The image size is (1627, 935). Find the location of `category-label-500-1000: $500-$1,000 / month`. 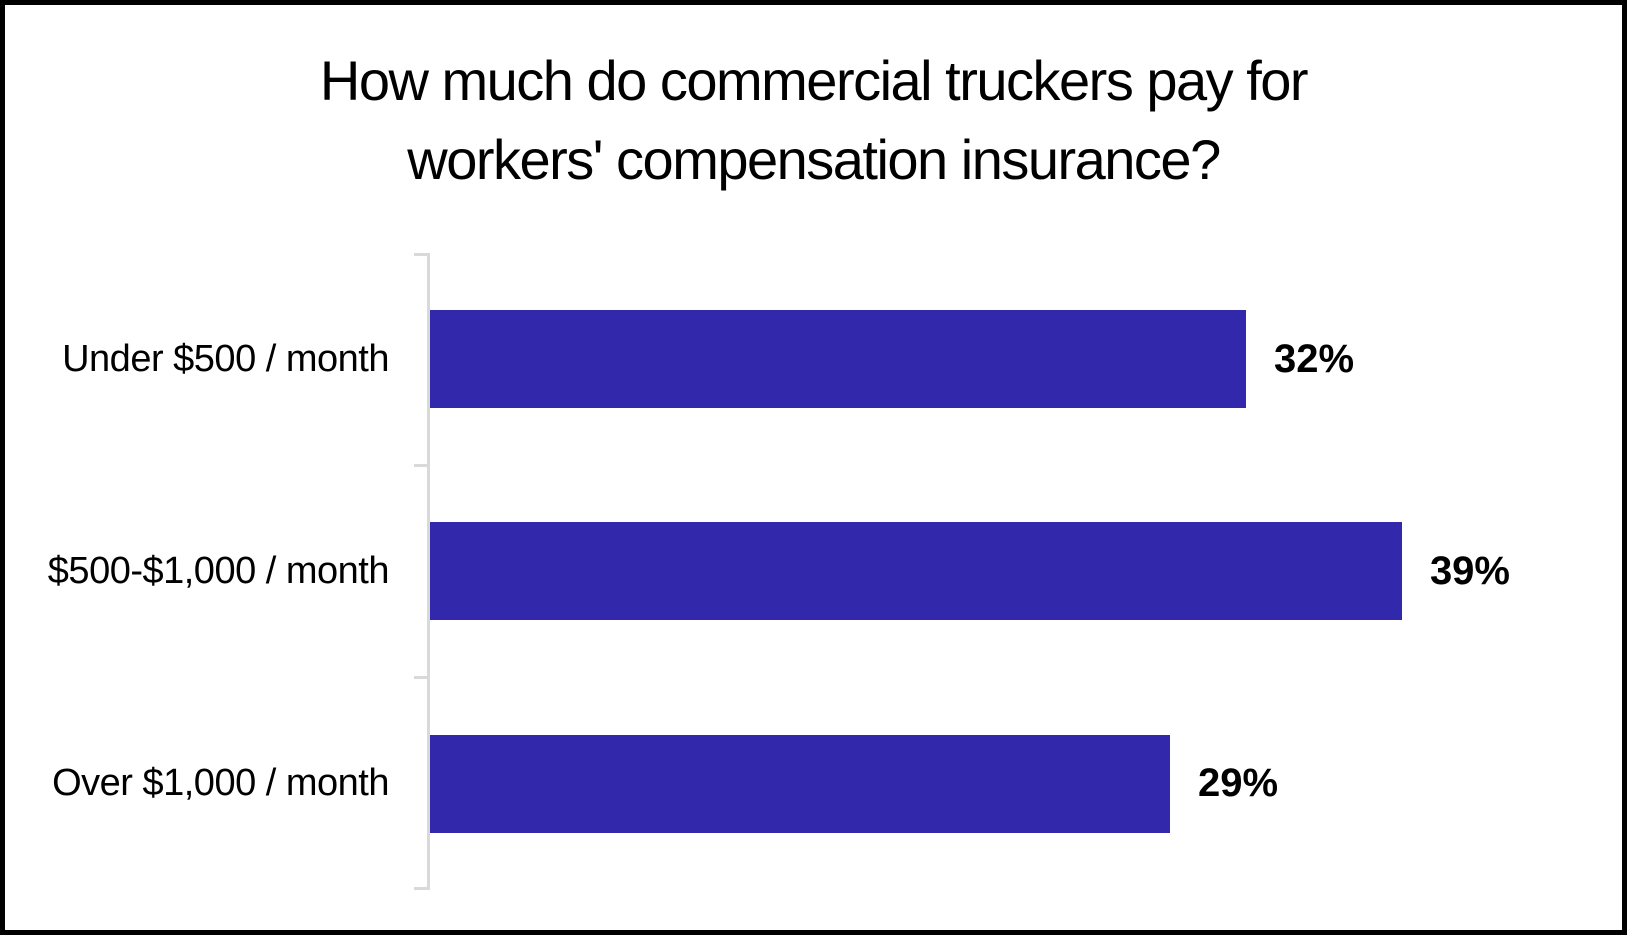

category-label-500-1000: $500-$1,000 / month is located at coordinates (218, 570).